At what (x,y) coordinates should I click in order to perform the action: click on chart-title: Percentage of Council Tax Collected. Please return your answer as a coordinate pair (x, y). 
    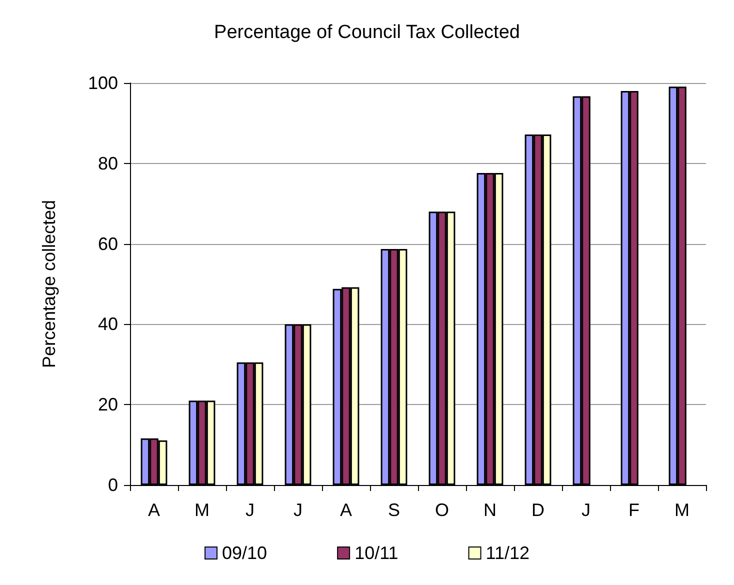
    Looking at the image, I should click on (367, 32).